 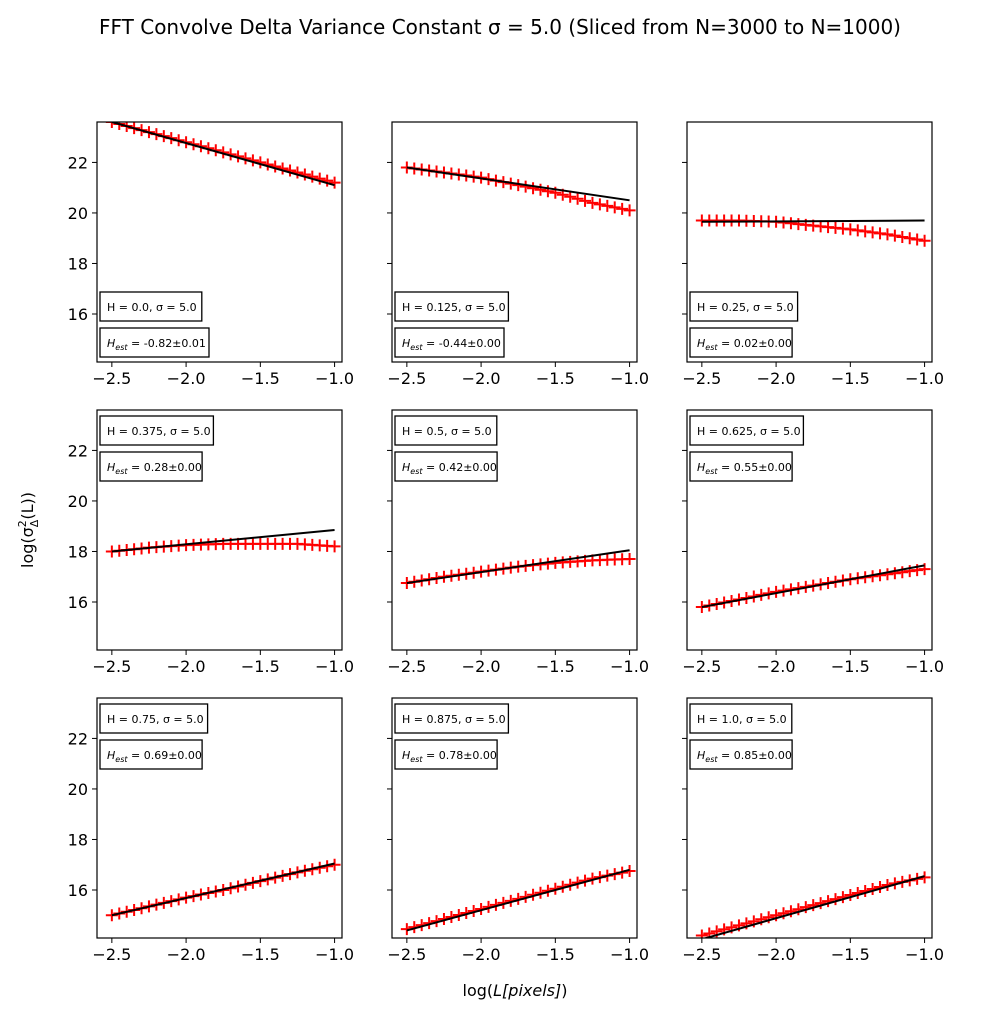 I want to click on legend-params-text: H = 0.75, σ = 5.0, so click(x=155, y=719).